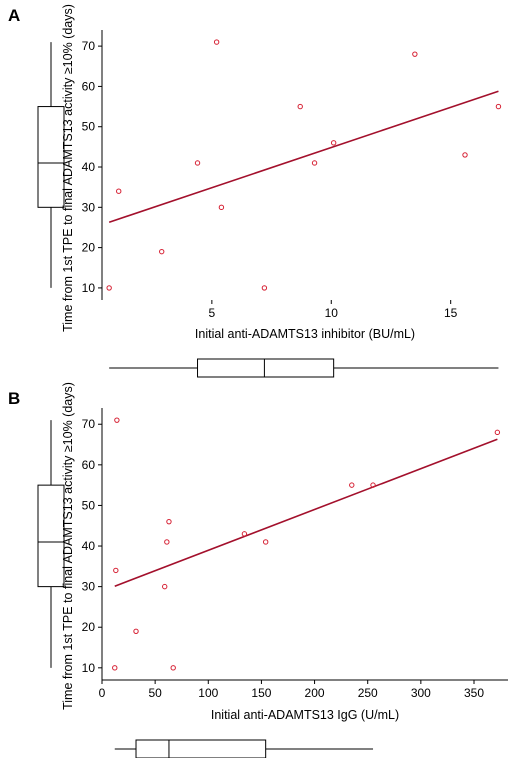 The height and width of the screenshot is (763, 520). What do you see at coordinates (89, 86) in the screenshot?
I see `panel-a-y-tick-label: 60` at bounding box center [89, 86].